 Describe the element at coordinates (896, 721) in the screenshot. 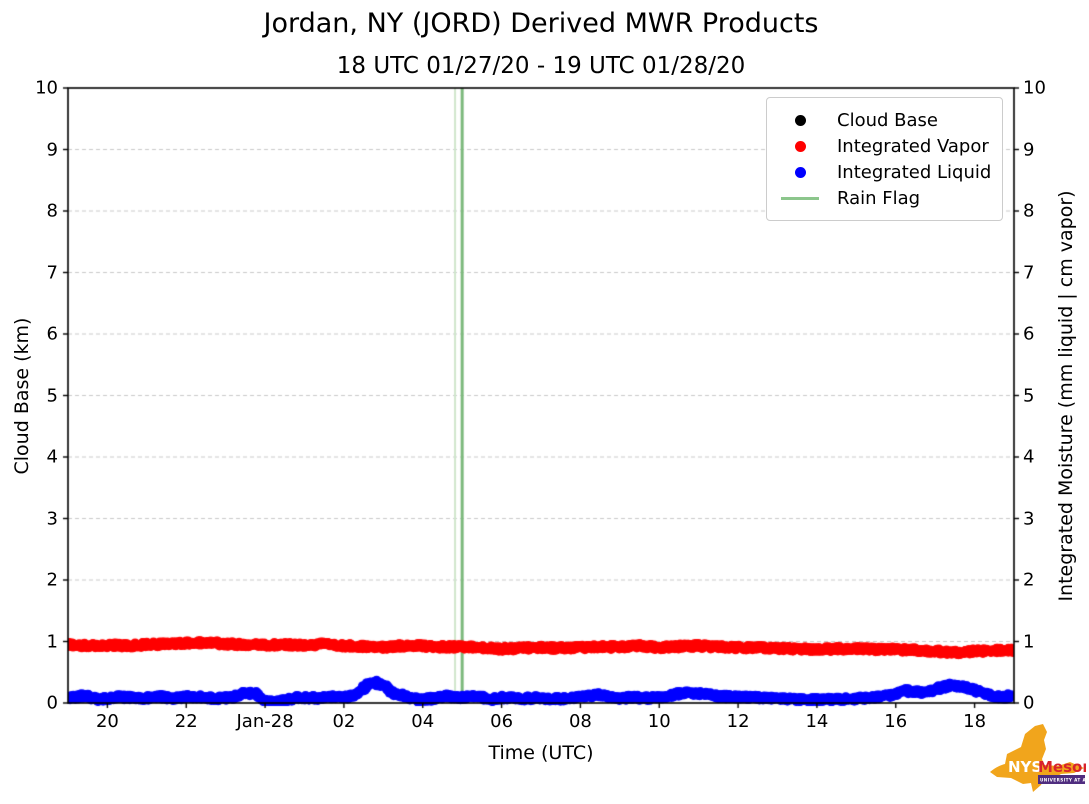

I see `x-tick-label: 16` at that location.